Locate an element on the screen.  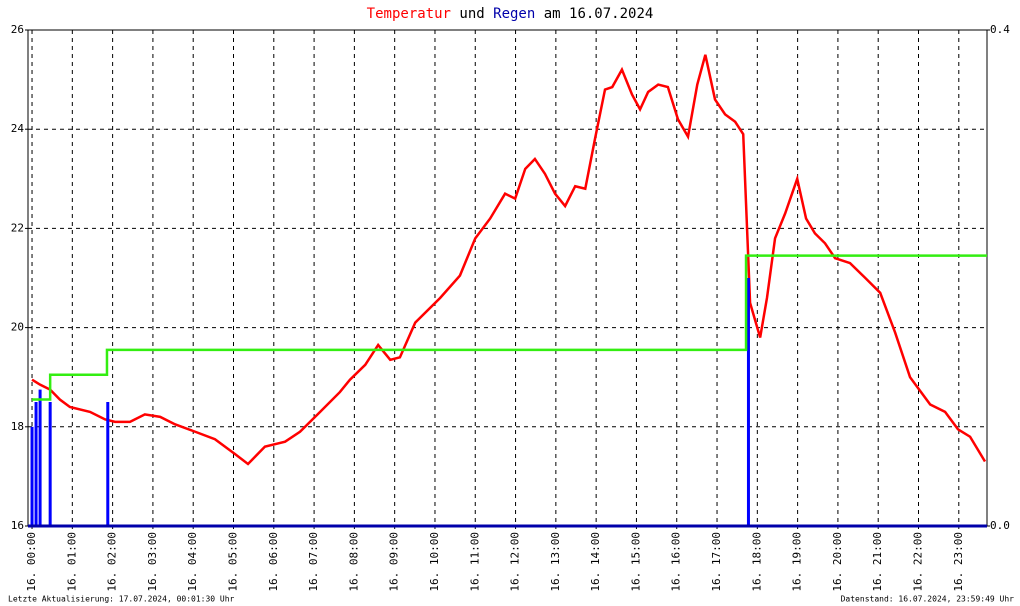
x-tick-label: 16. 03:00 is located at coordinates (152, 562).